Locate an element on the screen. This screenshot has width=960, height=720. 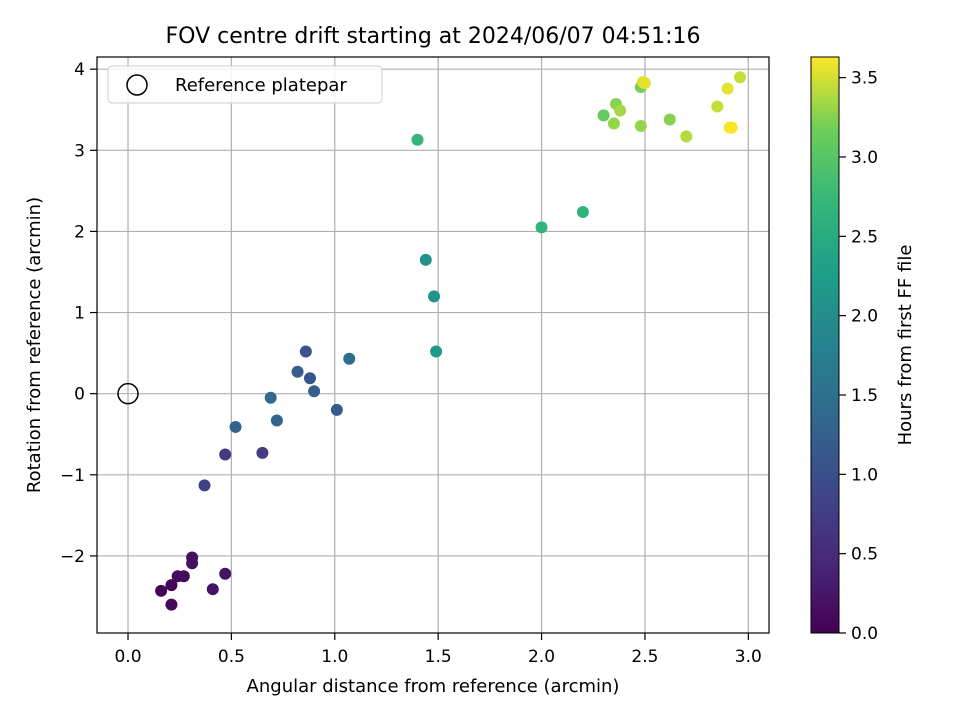
y-tick-label: 0 is located at coordinates (79, 395).